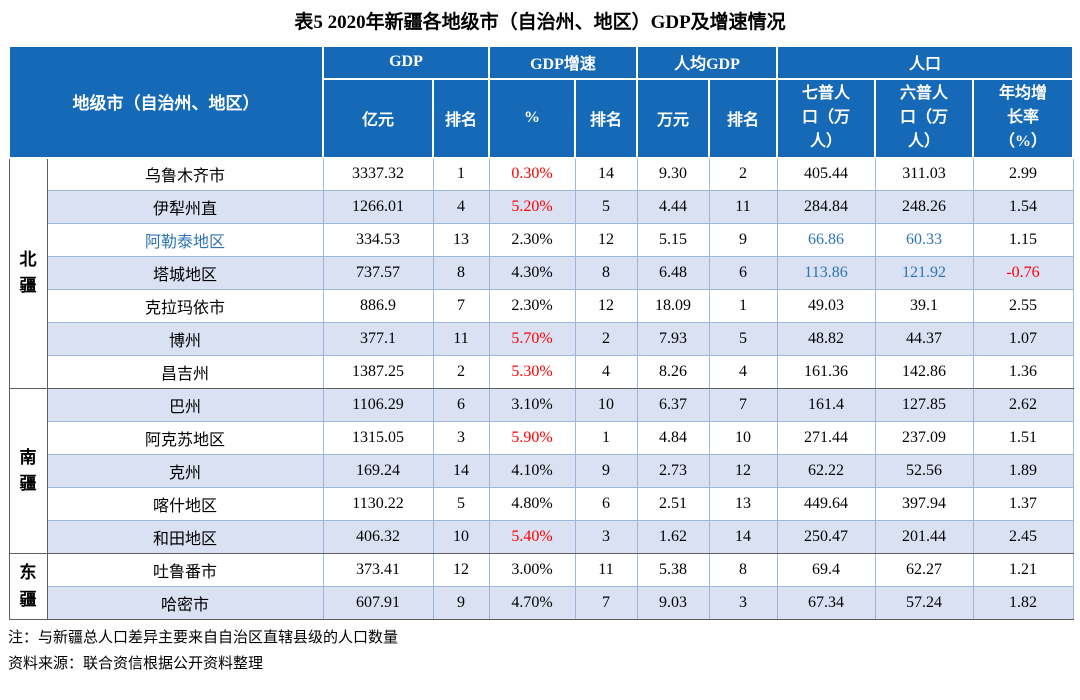 The width and height of the screenshot is (1080, 700). I want to click on cell-census6: 127.85, so click(924, 405).